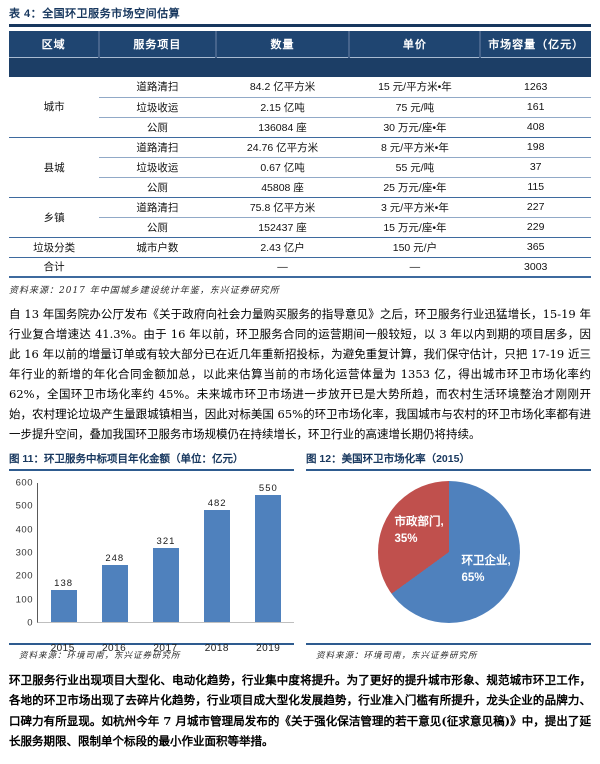 This screenshot has width=600, height=764. Describe the element at coordinates (166, 541) in the screenshot. I see `bar-value-label: 321` at that location.